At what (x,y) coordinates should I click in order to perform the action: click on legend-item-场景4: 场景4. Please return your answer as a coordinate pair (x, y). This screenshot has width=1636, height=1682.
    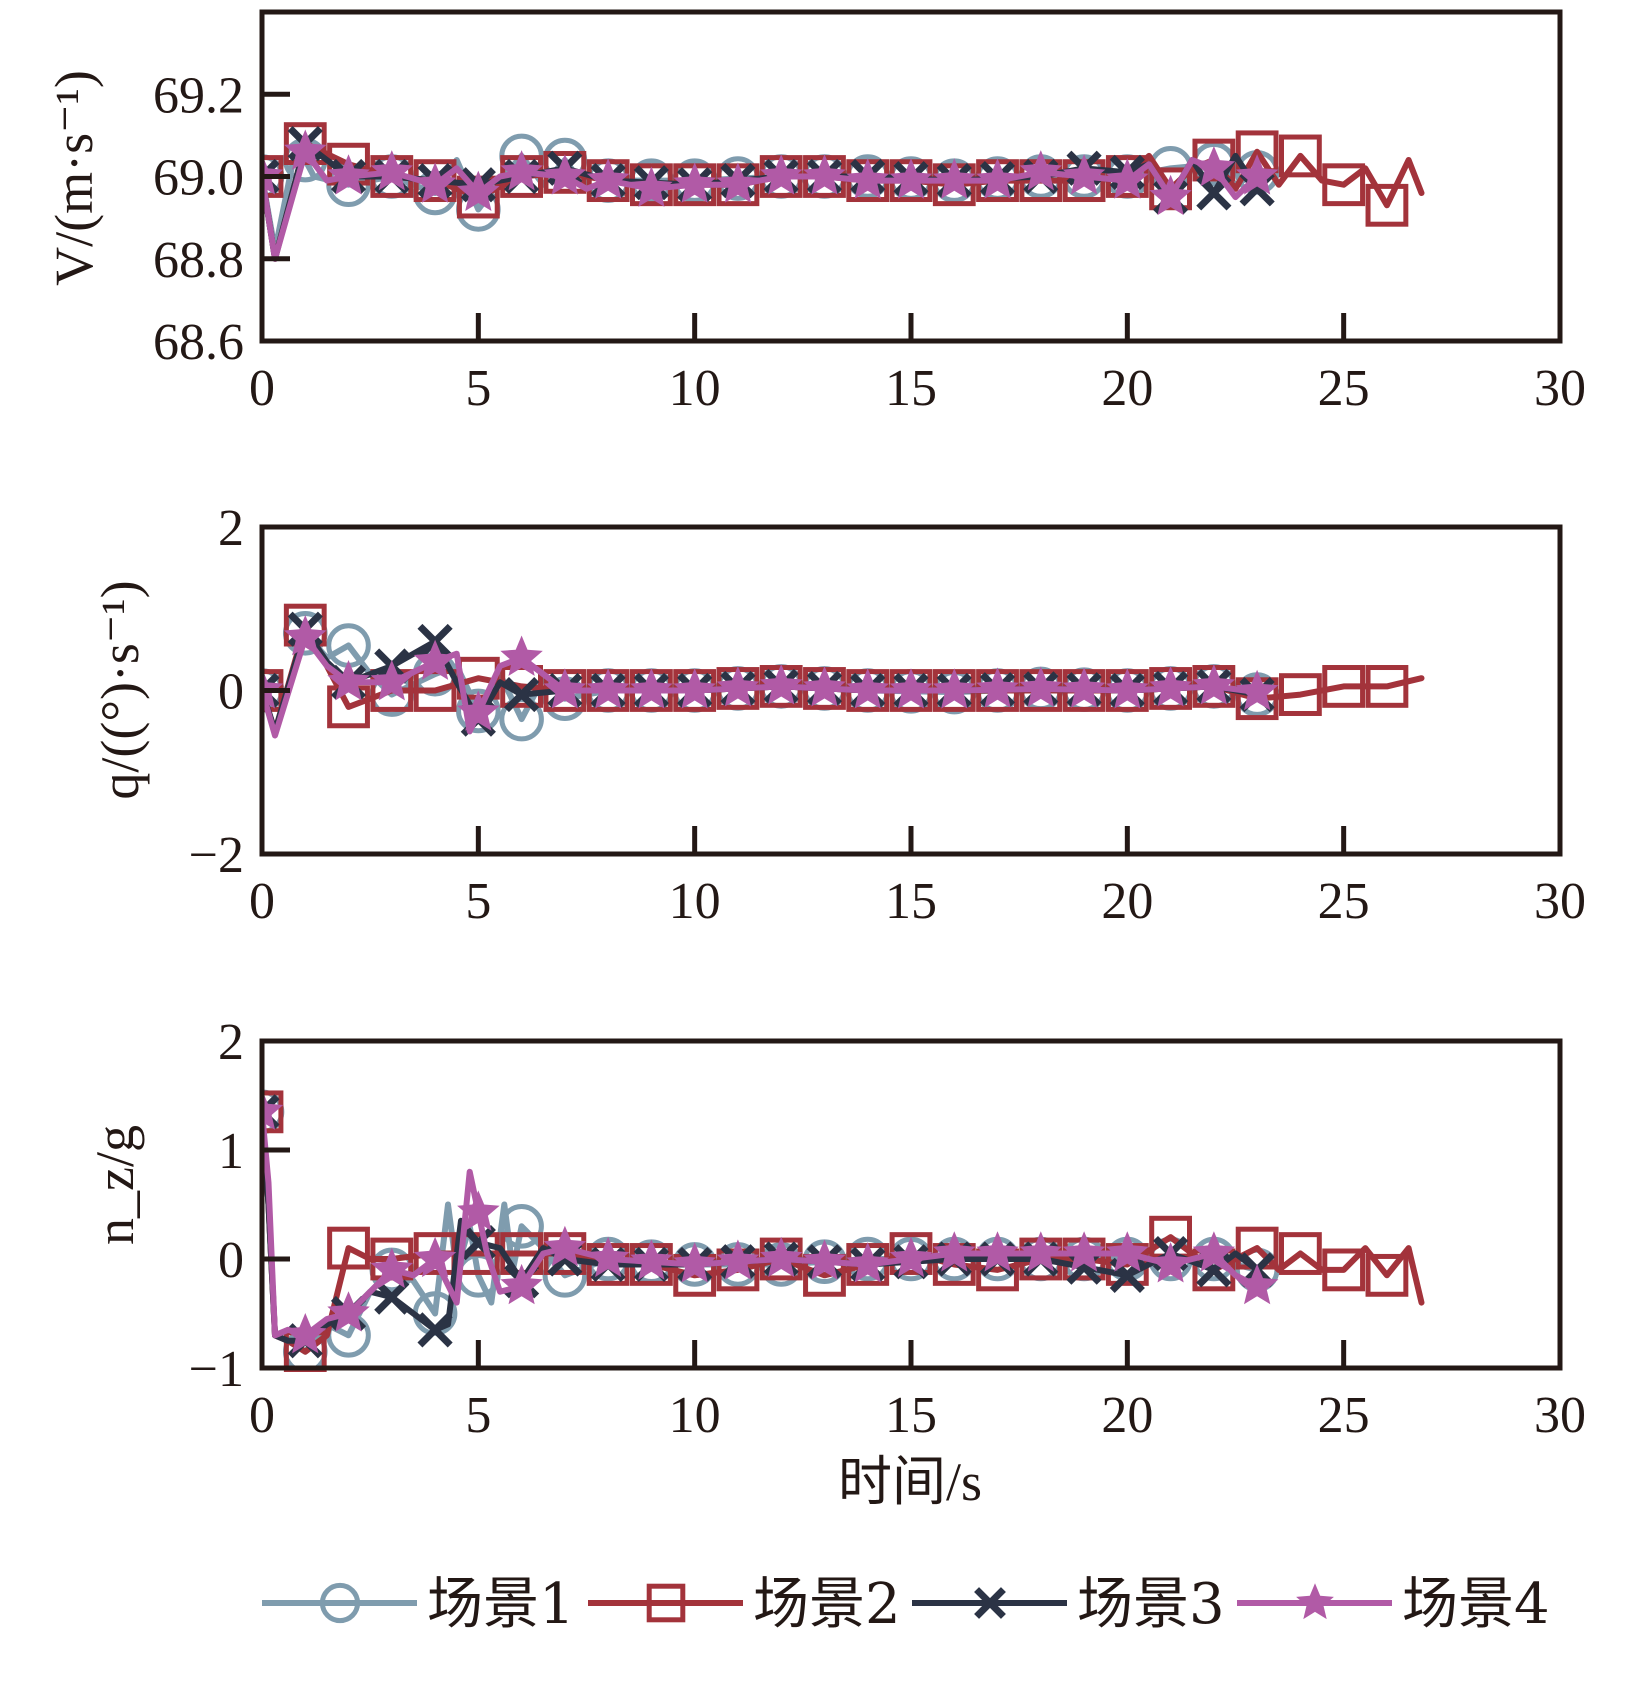
    Looking at the image, I should click on (1393, 1604).